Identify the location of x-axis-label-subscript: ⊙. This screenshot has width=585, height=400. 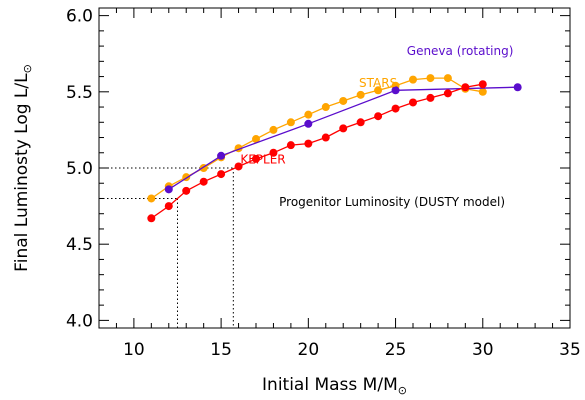
(402, 390).